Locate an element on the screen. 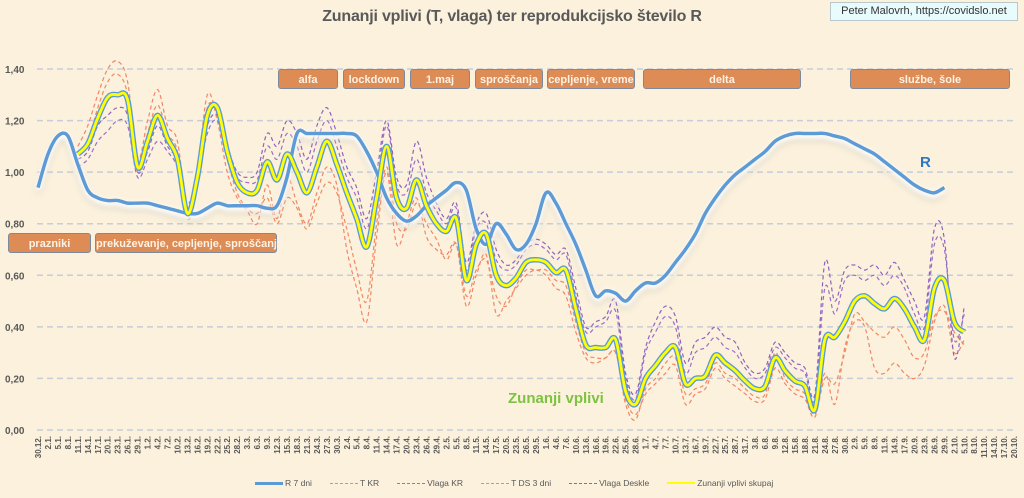 This screenshot has height=498, width=1024. x-tick-label: 8.4. is located at coordinates (367, 442).